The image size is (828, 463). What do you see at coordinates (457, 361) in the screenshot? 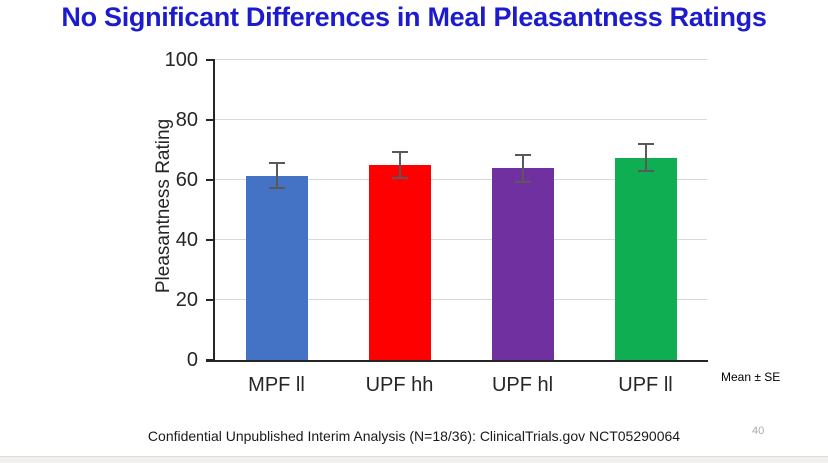
I see `x-axis-line` at bounding box center [457, 361].